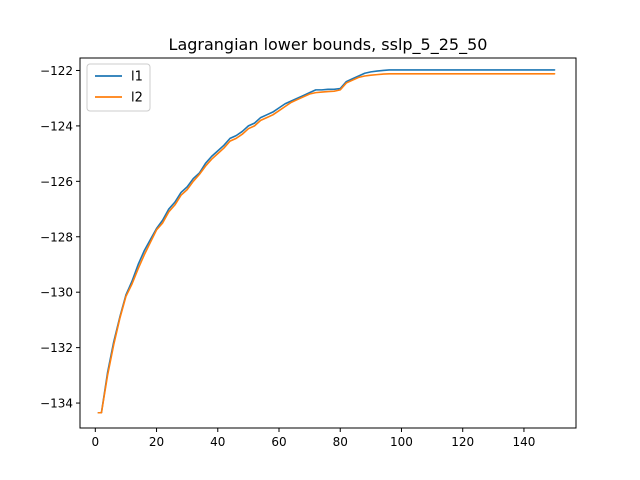 Image resolution: width=640 pixels, height=480 pixels. Describe the element at coordinates (56, 182) in the screenshot. I see `y-tick-label: −126` at that location.